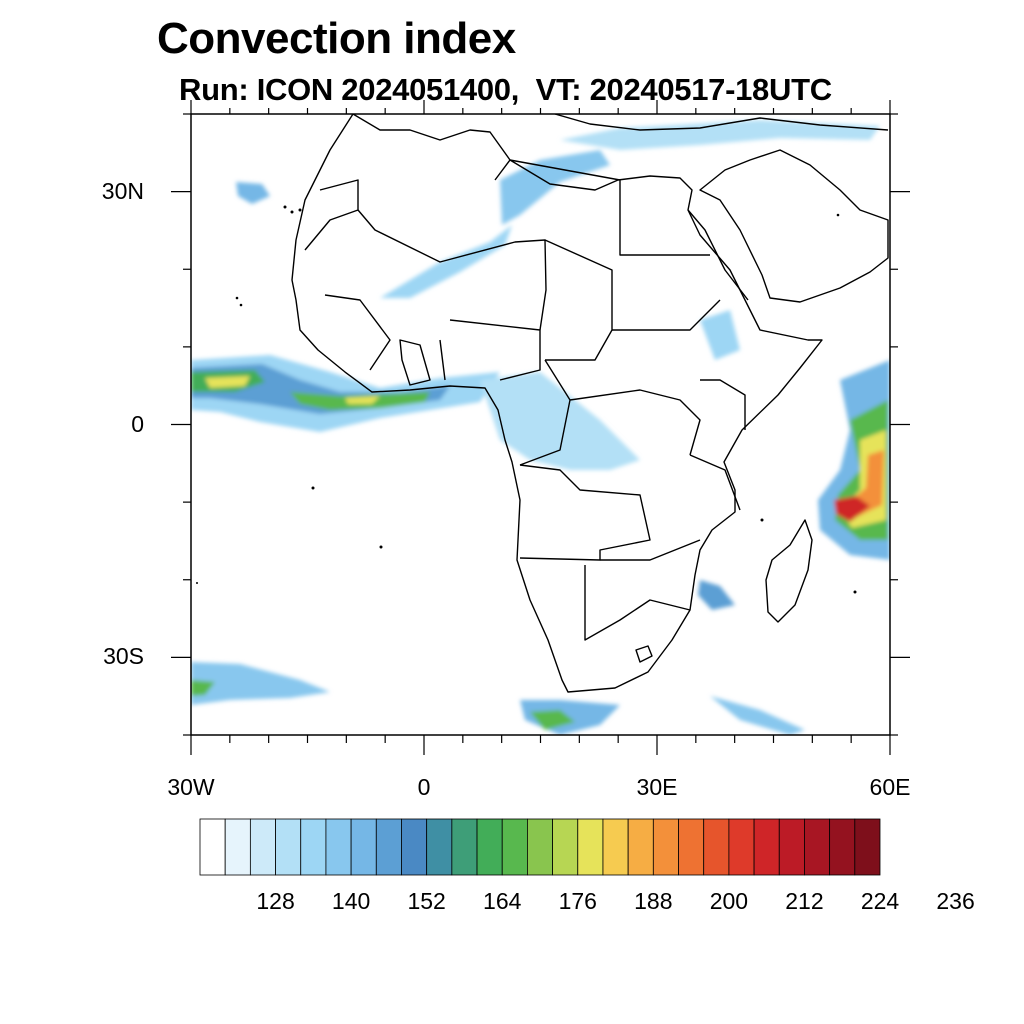 The height and width of the screenshot is (1024, 1024). What do you see at coordinates (720, 135) in the screenshot?
I see `med-band` at bounding box center [720, 135].